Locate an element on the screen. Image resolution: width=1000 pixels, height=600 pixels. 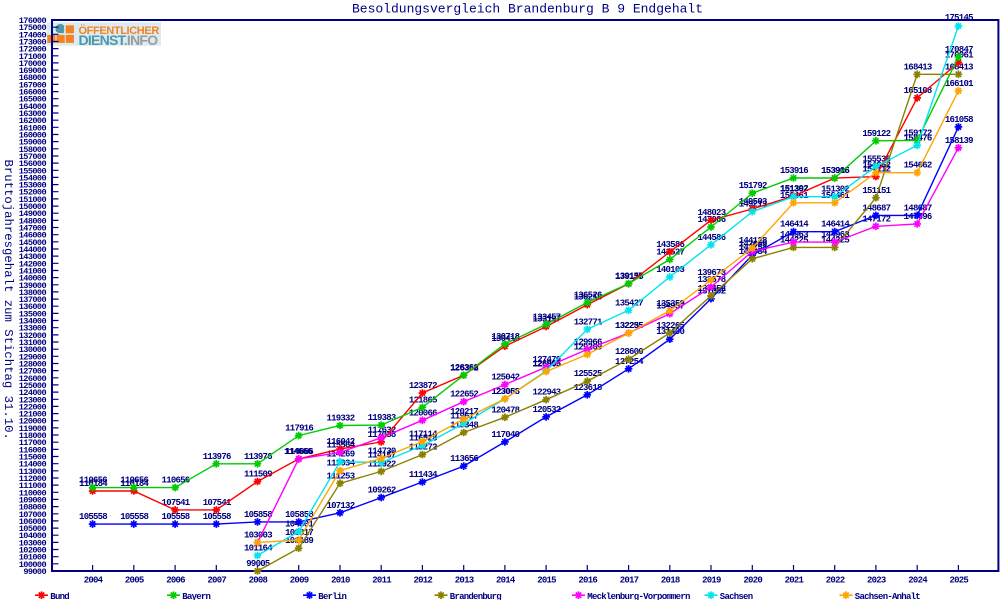
svg-text: 159172 is located at coordinates (918, 133).